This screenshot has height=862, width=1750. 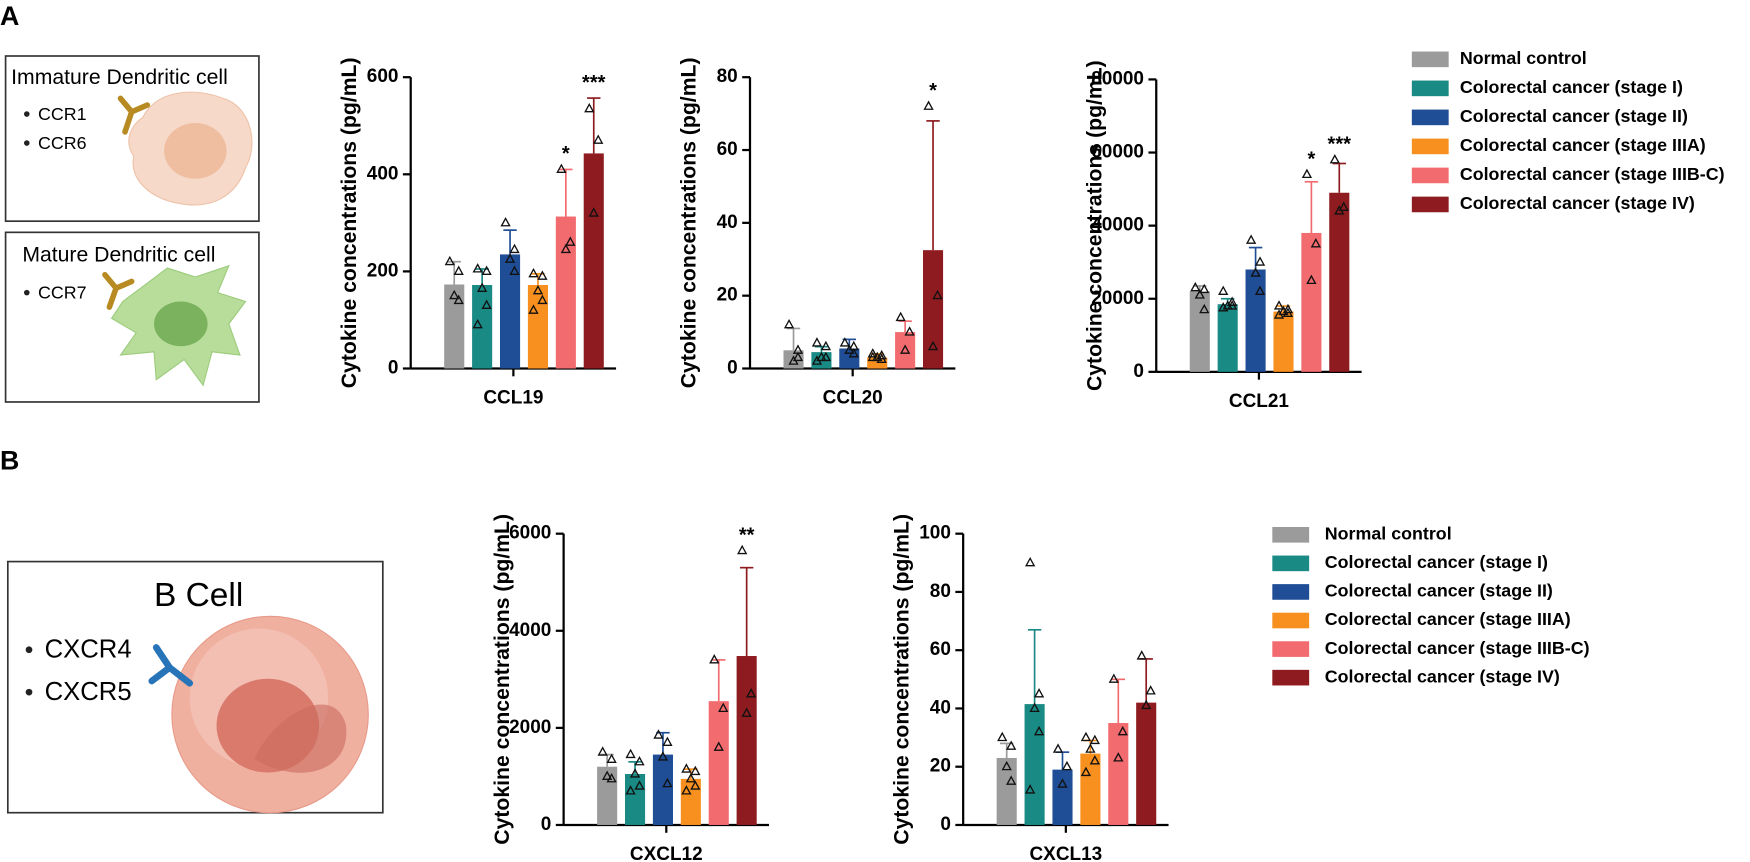 I want to click on receptor: CXCR4, so click(x=88, y=650).